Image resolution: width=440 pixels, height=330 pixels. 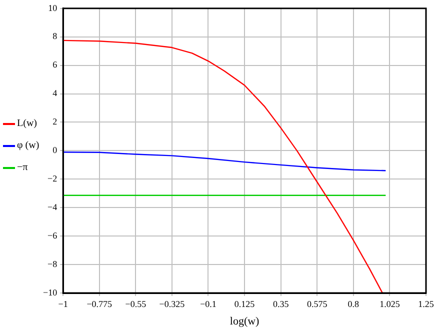 What do you see at coordinates (55, 65) in the screenshot?
I see `y-tick-label: 6` at bounding box center [55, 65].